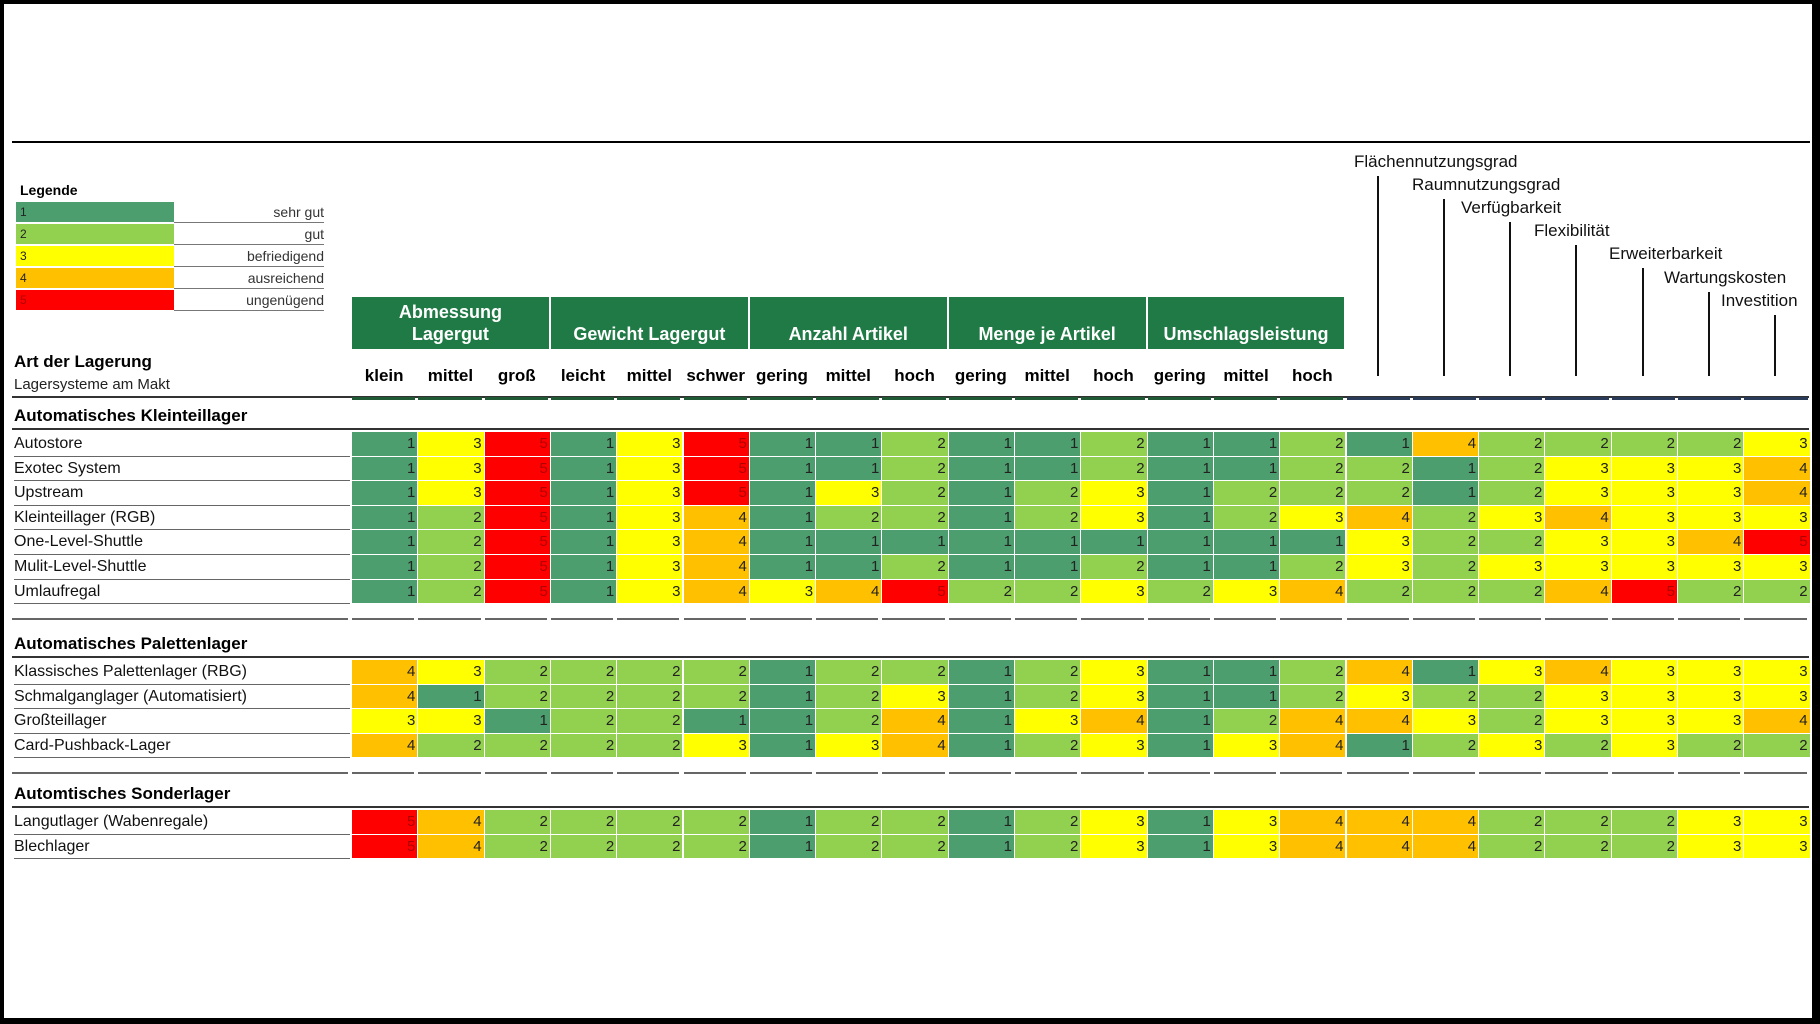 This screenshot has width=1820, height=1024. Describe the element at coordinates (182, 822) in the screenshot. I see `row-label: Langutlager (Wabenregale)` at that location.